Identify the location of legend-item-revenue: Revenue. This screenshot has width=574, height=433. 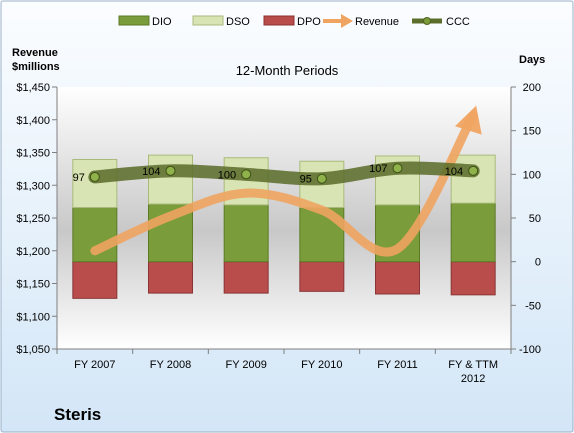
(361, 21).